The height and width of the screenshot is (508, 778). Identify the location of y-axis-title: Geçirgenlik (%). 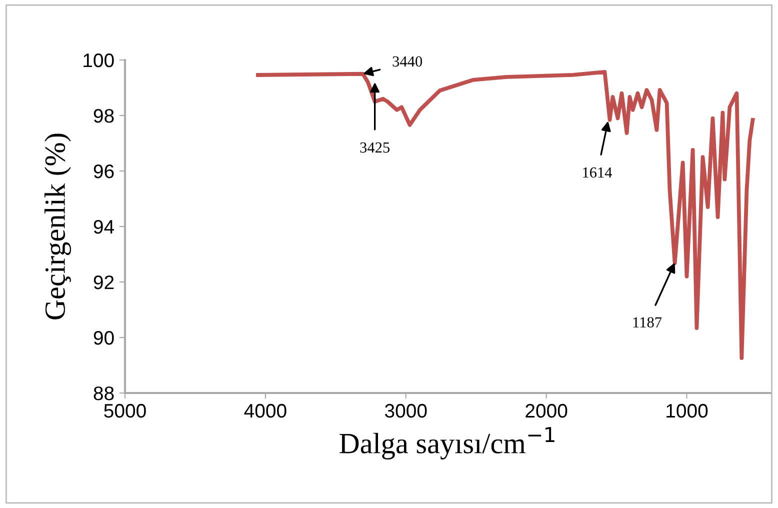
(58, 227).